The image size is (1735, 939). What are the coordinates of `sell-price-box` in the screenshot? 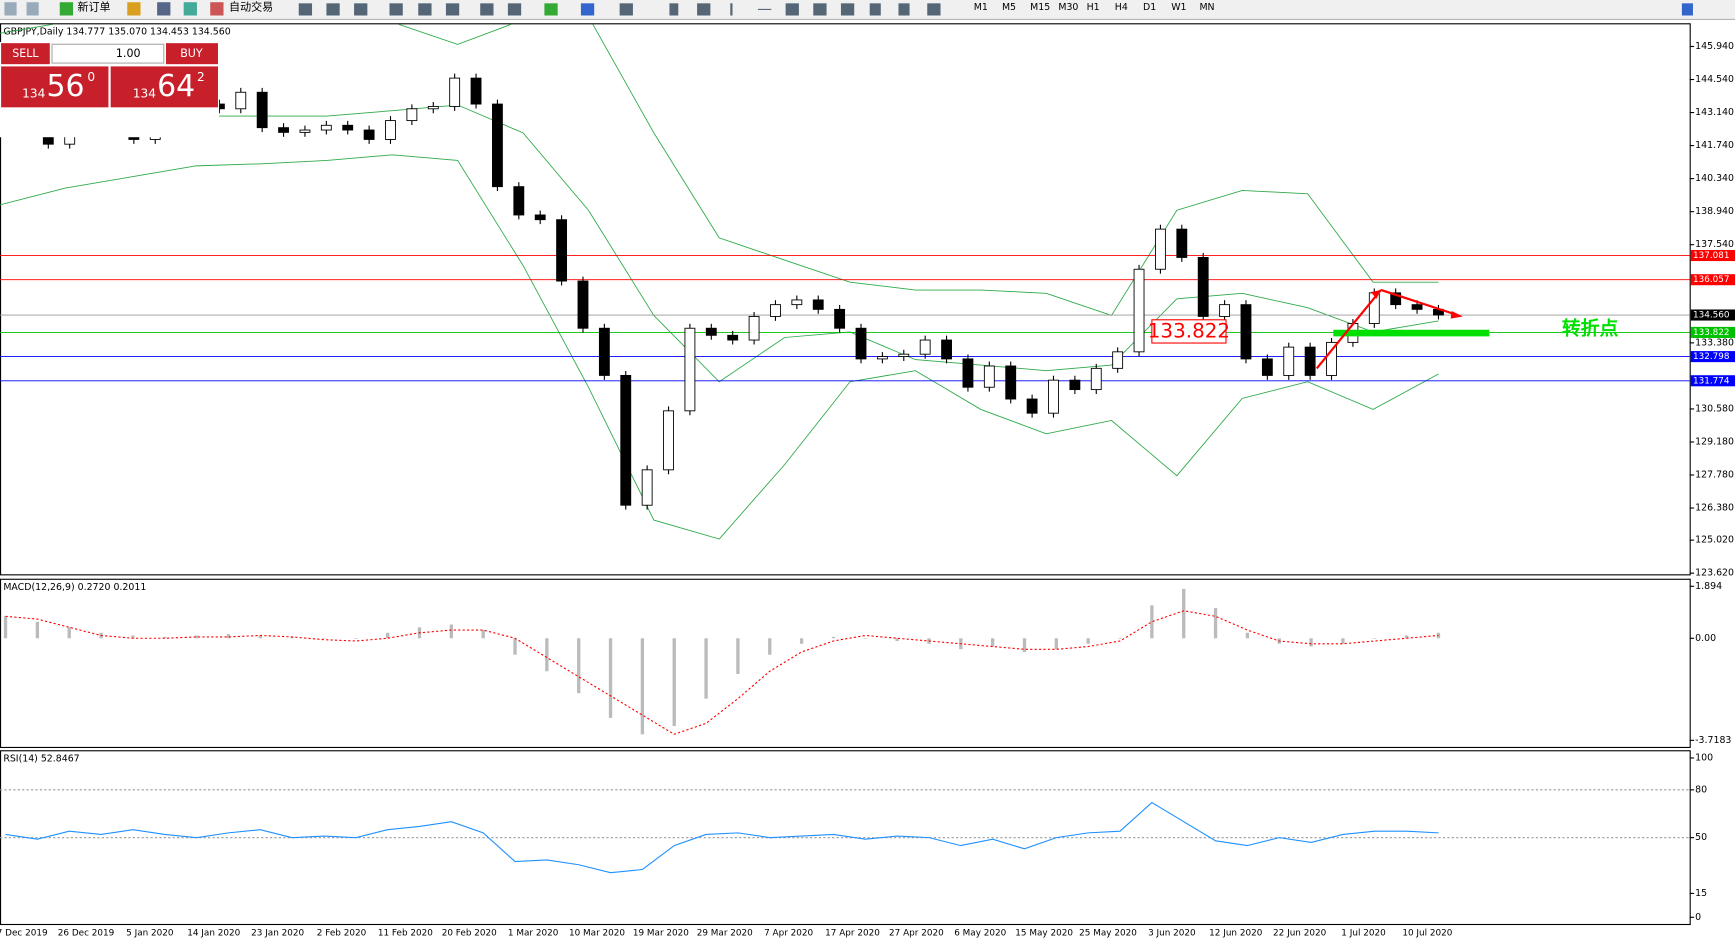 It's located at (55, 87).